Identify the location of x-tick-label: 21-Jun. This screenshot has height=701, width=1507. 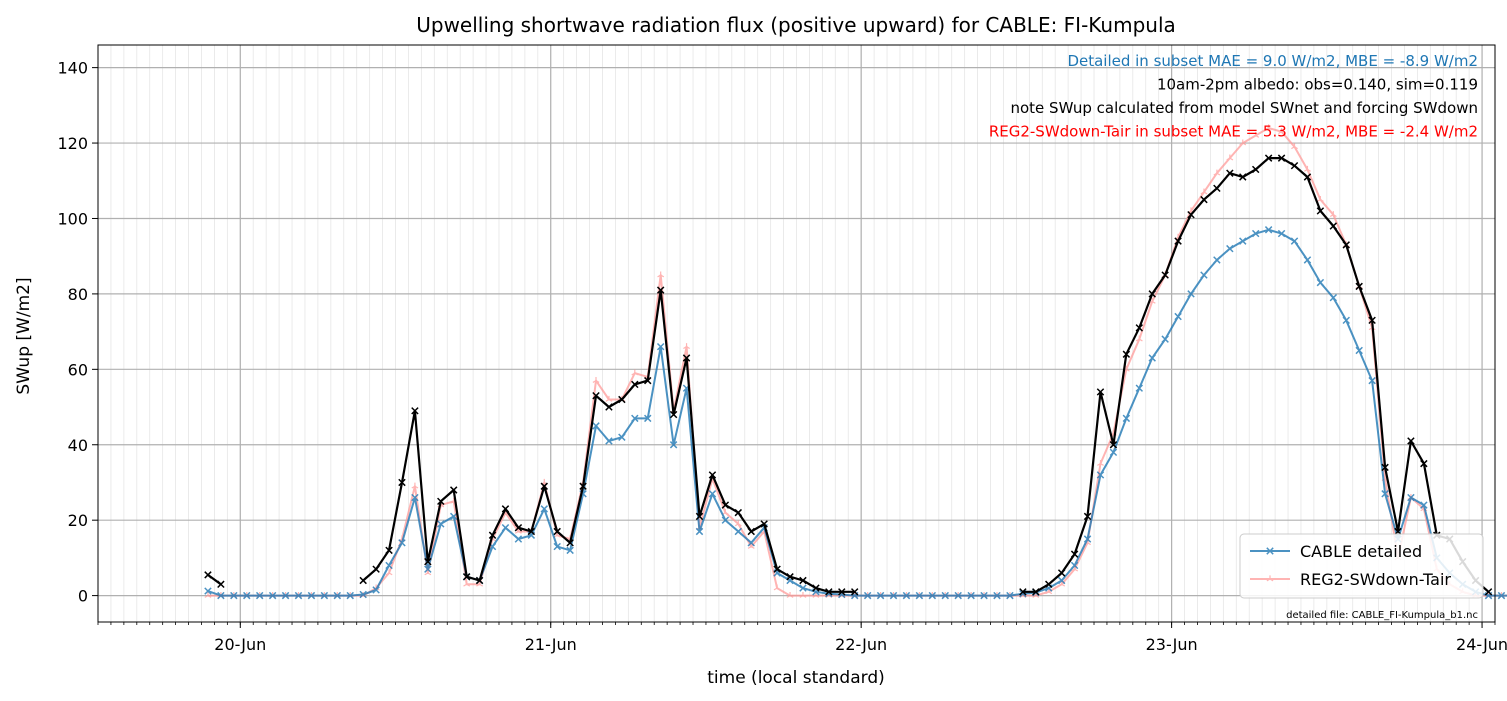
(551, 644).